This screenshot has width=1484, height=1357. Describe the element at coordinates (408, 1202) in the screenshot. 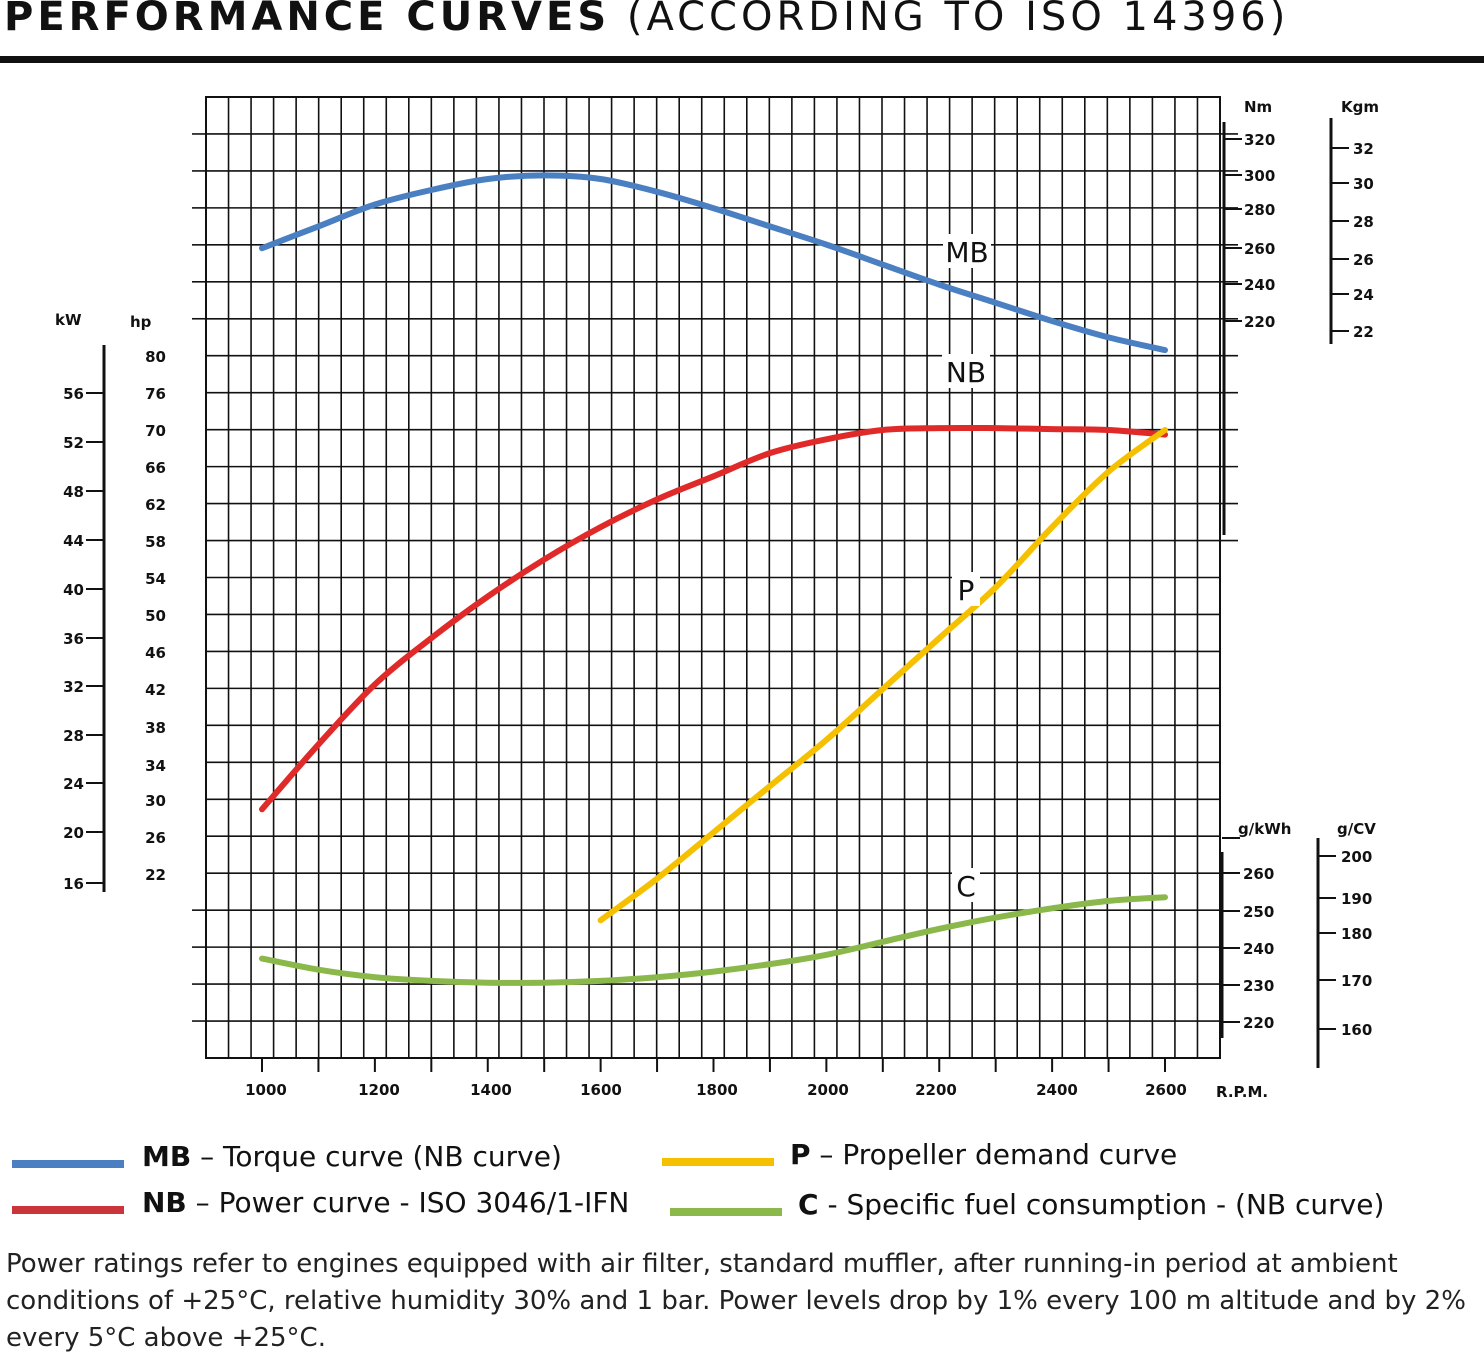

I see `legend-text-nb: – Power curve - ISO 3046/1-IFN` at that location.